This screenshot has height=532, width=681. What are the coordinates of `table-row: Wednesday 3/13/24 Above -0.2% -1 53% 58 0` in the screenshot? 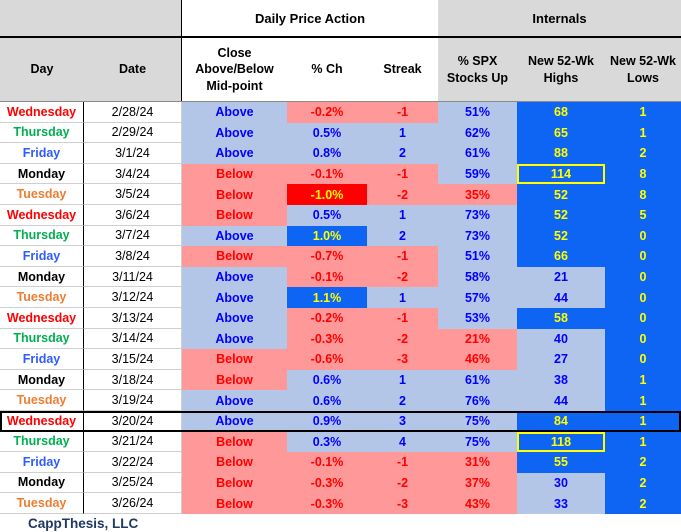 It's located at (340, 318).